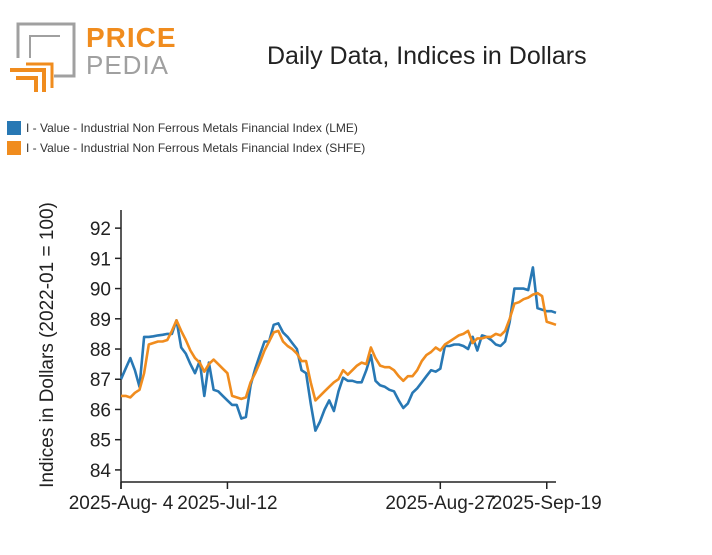 This screenshot has width=712, height=555. Describe the element at coordinates (547, 503) in the screenshot. I see `x-tick-label: 2025-Sep-19` at that location.